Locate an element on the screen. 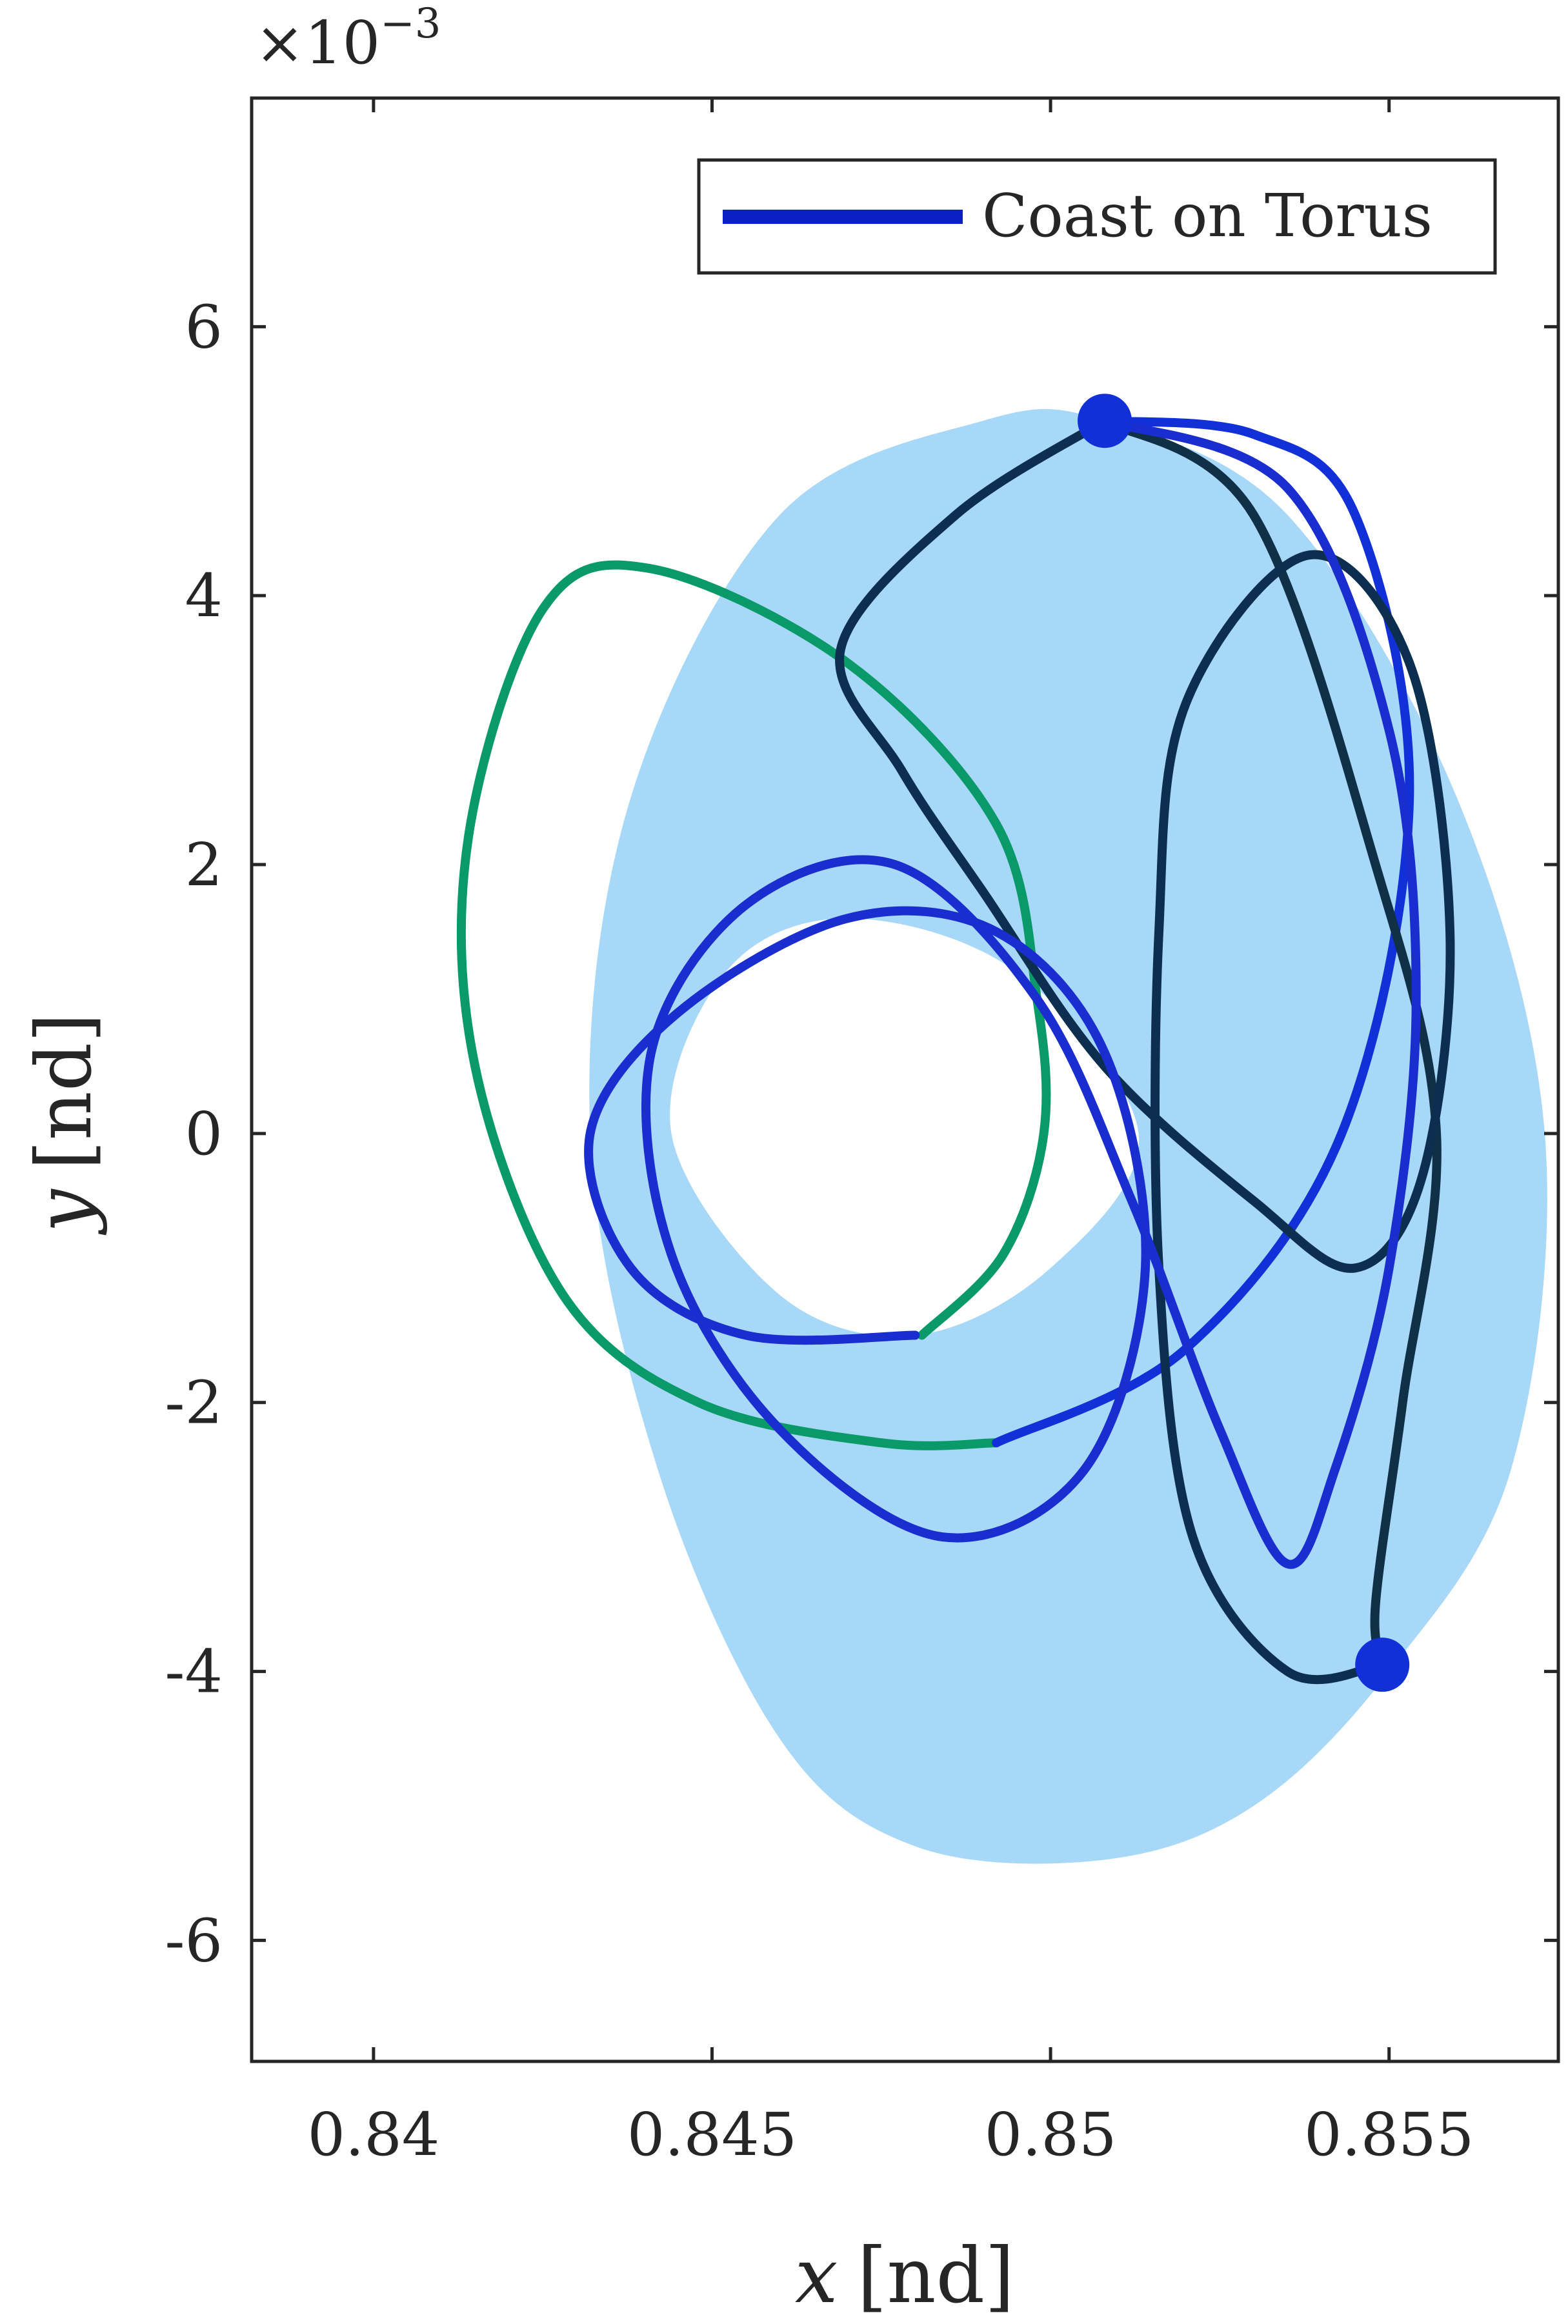 The height and width of the screenshot is (2324, 1568). y-multiplier-base: ×10 is located at coordinates (317, 42).